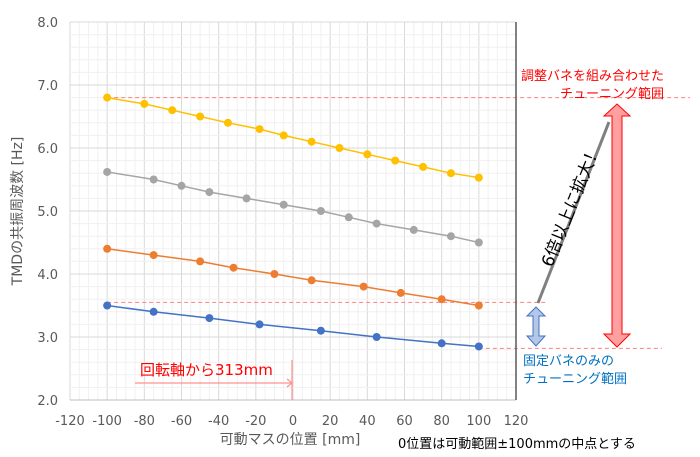  I want to click on y-tick-labels: 2.0 3.0 4.0 5.0 6.0 7.0 8.0, so click(47, 212).